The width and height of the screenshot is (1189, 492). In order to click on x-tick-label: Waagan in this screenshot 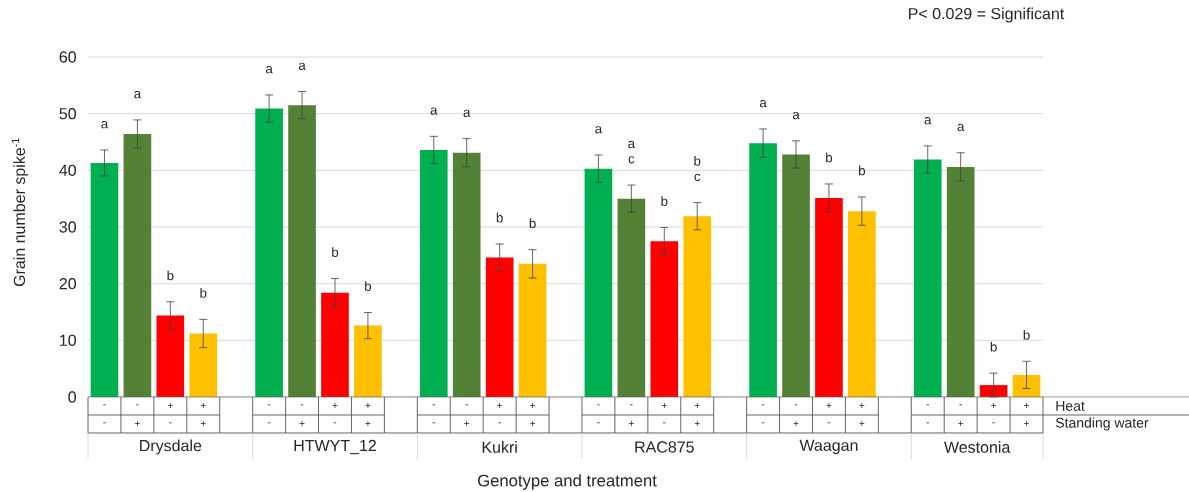, I will do `click(828, 447)`.